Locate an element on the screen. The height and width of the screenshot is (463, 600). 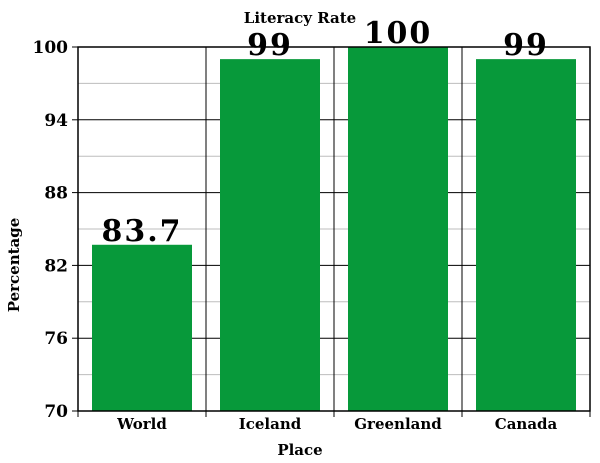
chart-title: Literacy Rate is located at coordinates (300, 18).